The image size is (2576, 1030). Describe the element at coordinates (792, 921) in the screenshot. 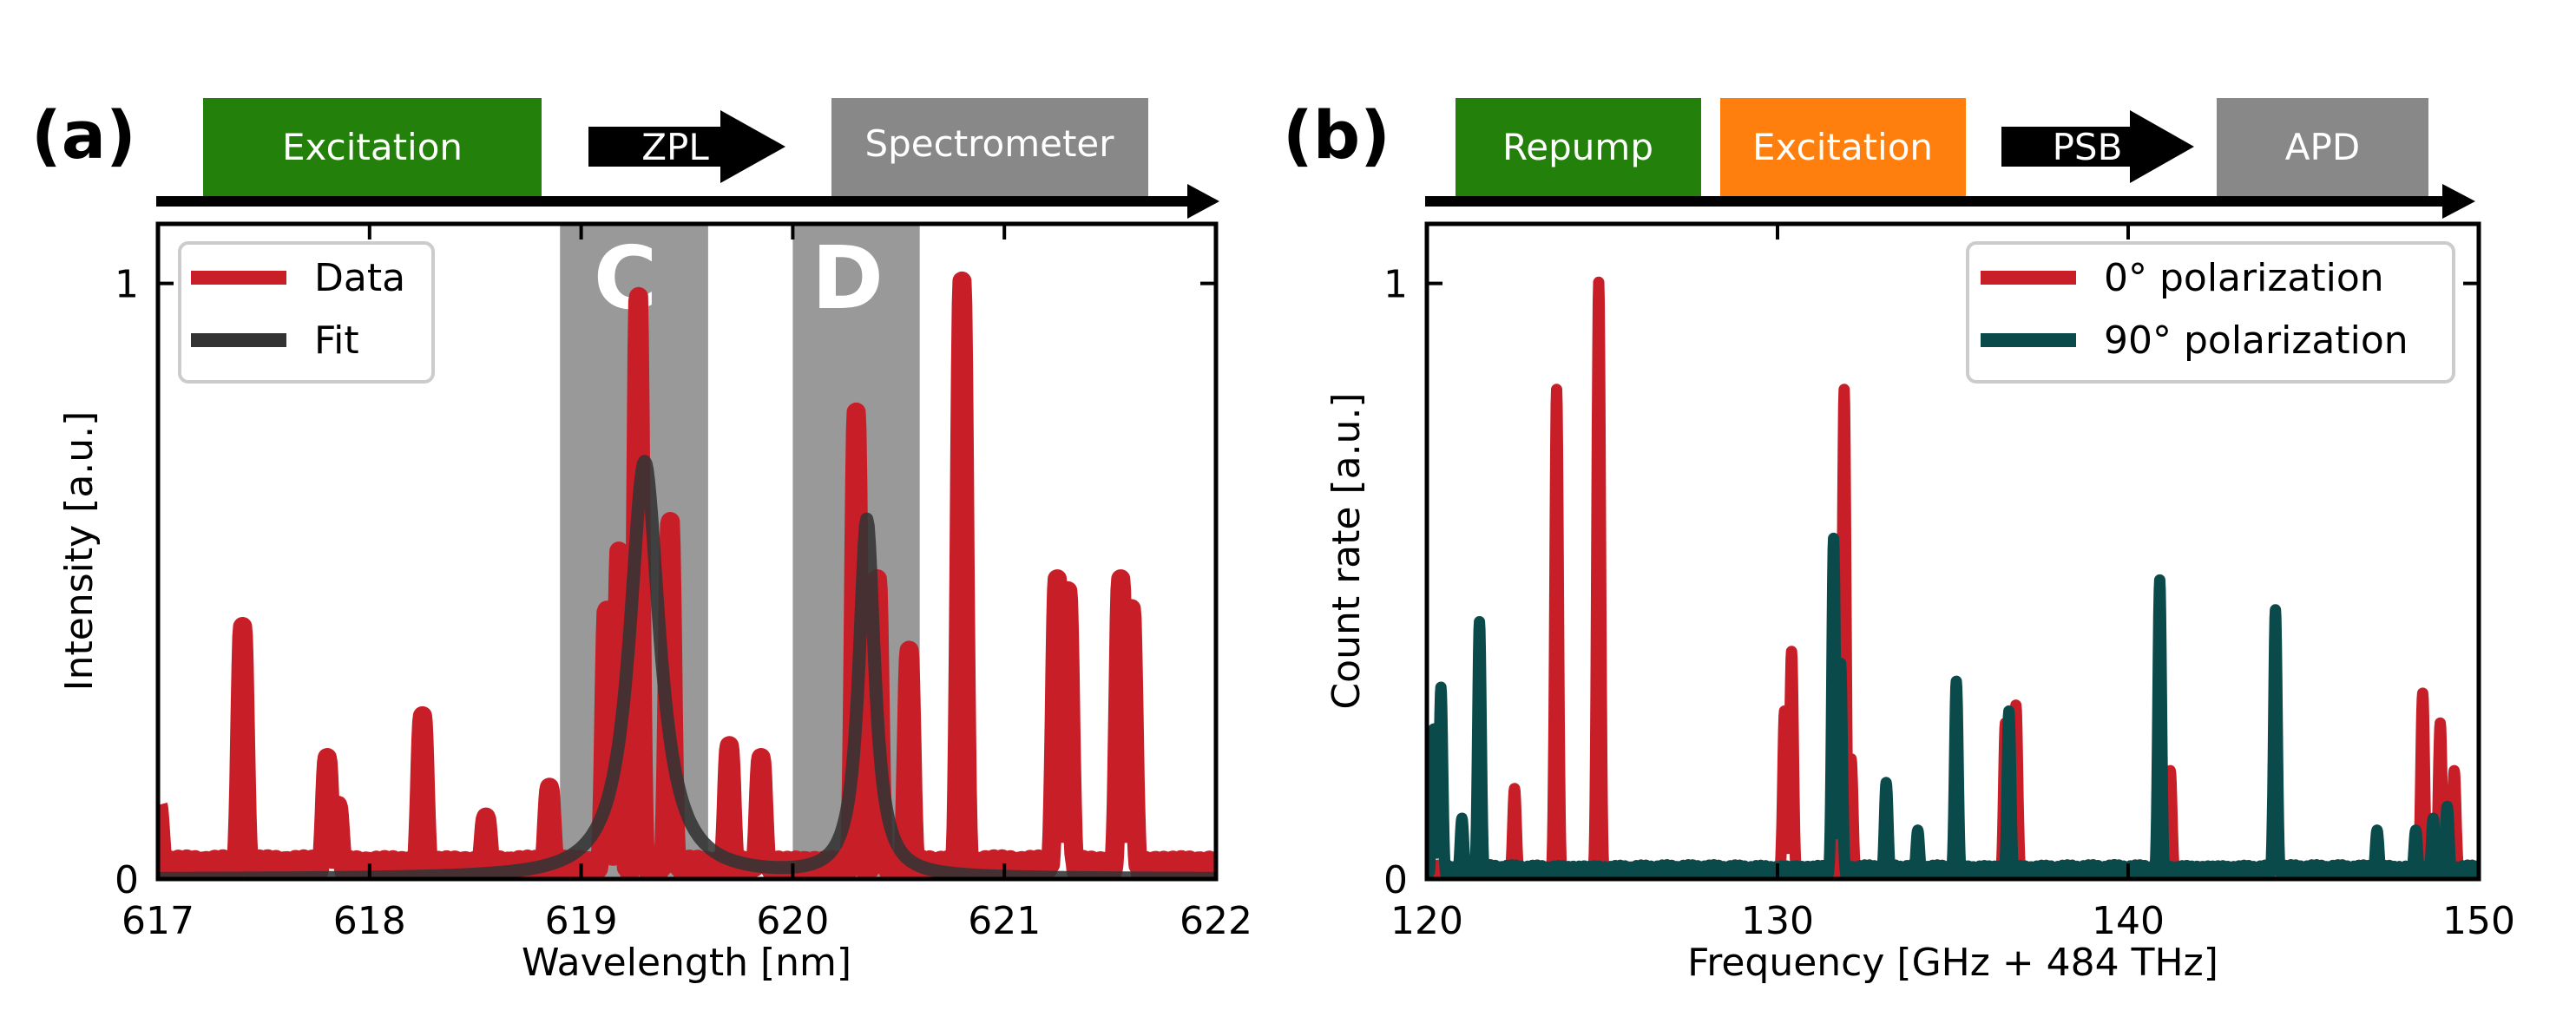

I see `a-xtick-label: 620` at that location.